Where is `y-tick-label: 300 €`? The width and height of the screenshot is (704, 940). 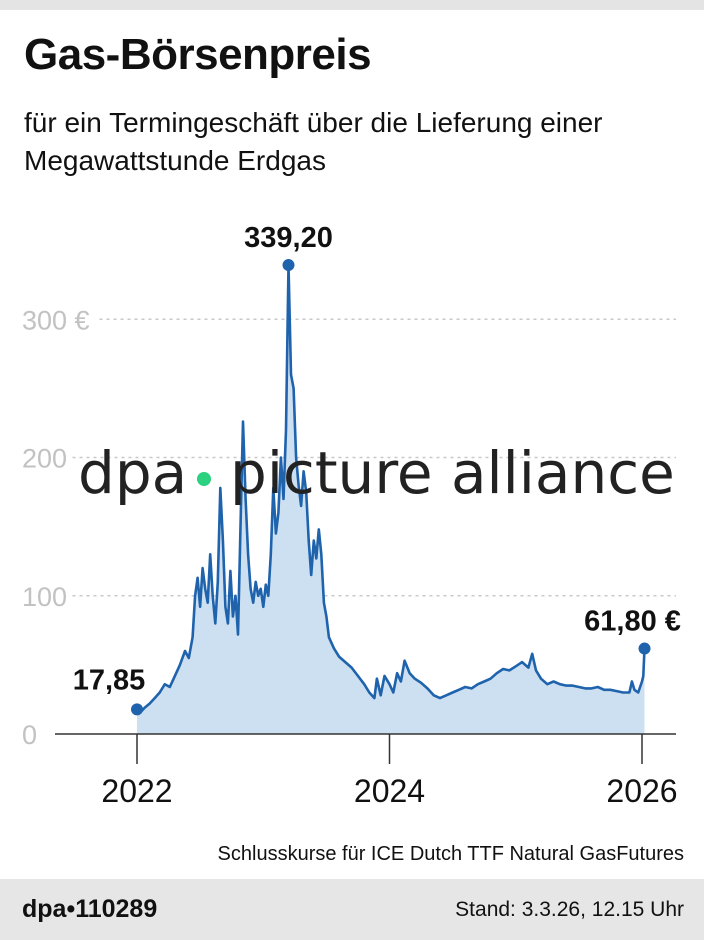
y-tick-label: 300 € is located at coordinates (56, 320).